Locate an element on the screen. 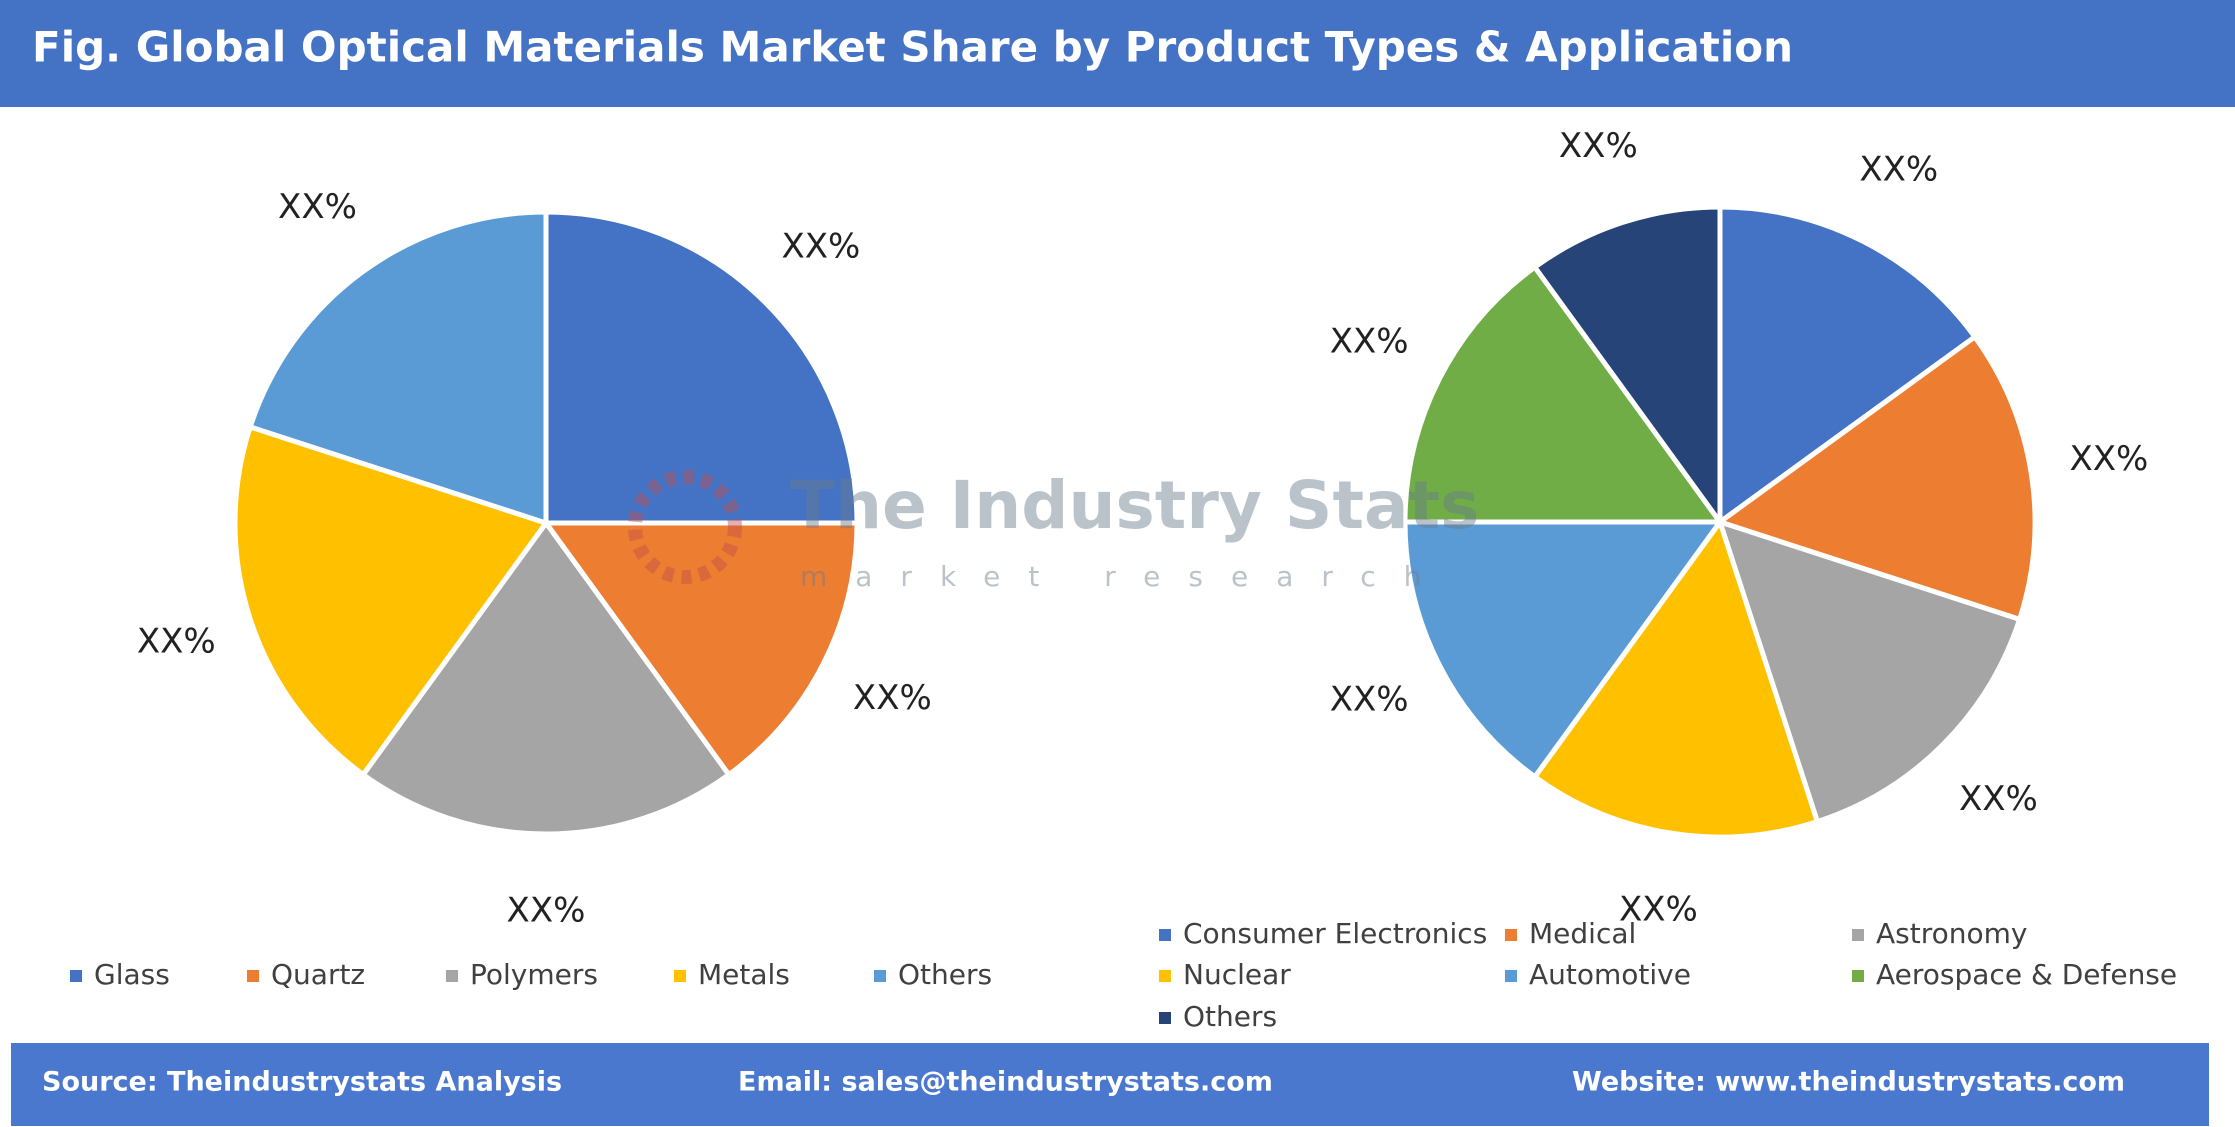 Image resolution: width=2235 pixels, height=1127 pixels. watermark: The Industry Stats market research is located at coordinates (1053, 530).